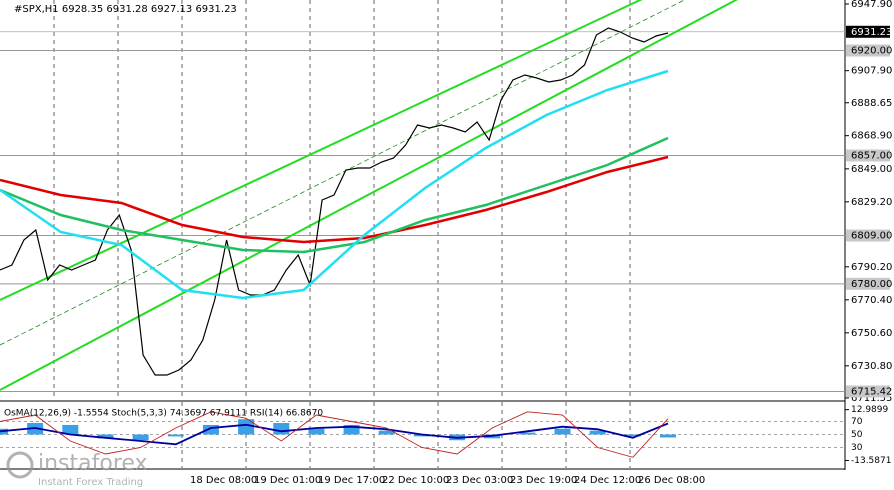 The width and height of the screenshot is (894, 490). I want to click on y2-tick-label: 50, so click(857, 435).